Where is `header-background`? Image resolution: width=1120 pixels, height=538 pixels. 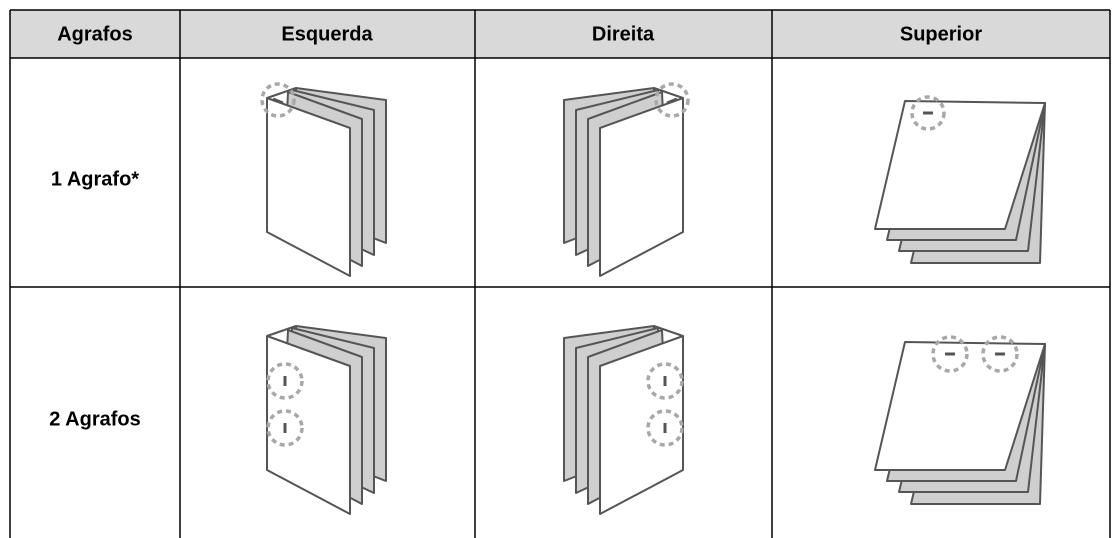 header-background is located at coordinates (560, 34).